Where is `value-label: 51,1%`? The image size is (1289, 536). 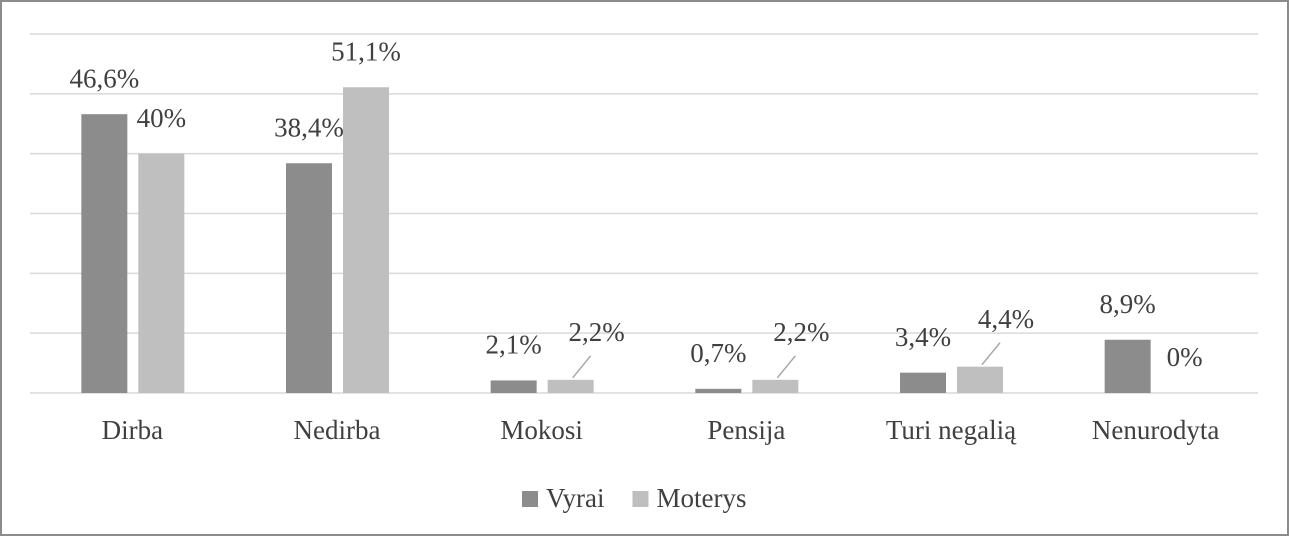
value-label: 51,1% is located at coordinates (366, 51).